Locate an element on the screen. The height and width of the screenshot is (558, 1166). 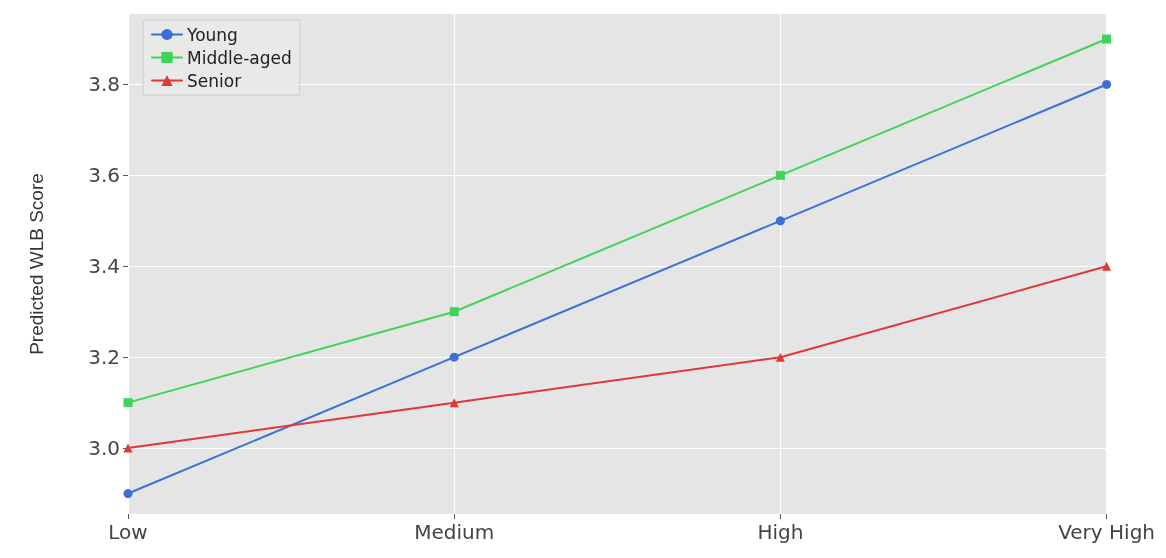
legend-label: Senior is located at coordinates (214, 80).